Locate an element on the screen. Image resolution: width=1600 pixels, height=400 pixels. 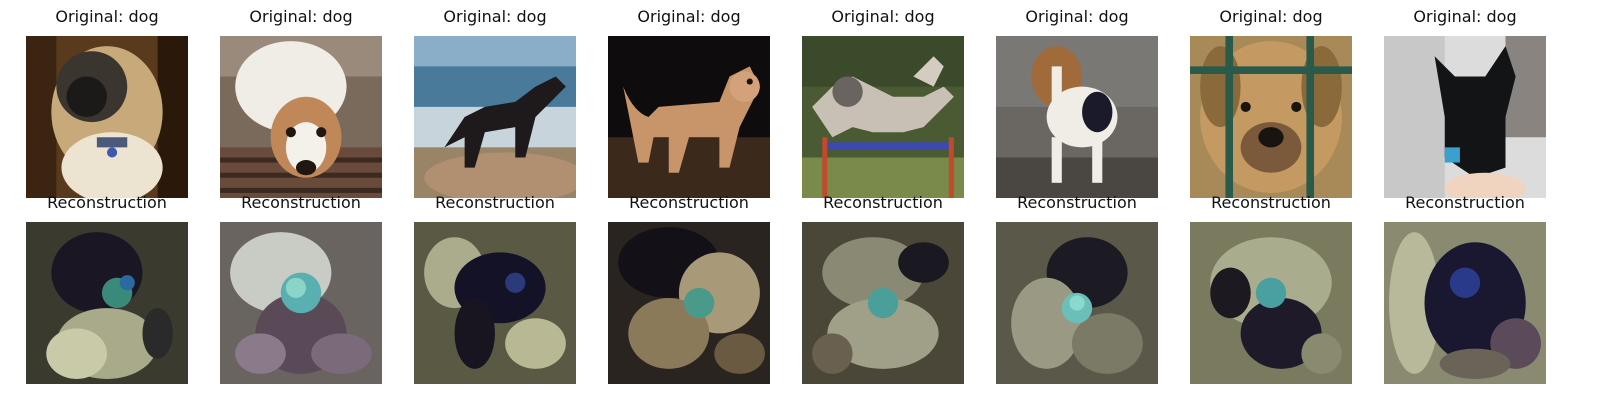
original-cell-4: Original: dog is located at coordinates (689, 102).